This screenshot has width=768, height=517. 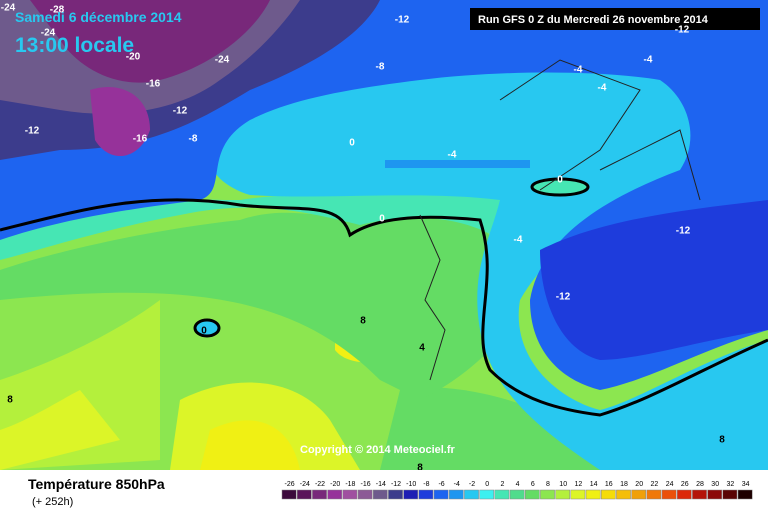 What do you see at coordinates (350, 484) in the screenshot?
I see `scale-label: -18` at bounding box center [350, 484].